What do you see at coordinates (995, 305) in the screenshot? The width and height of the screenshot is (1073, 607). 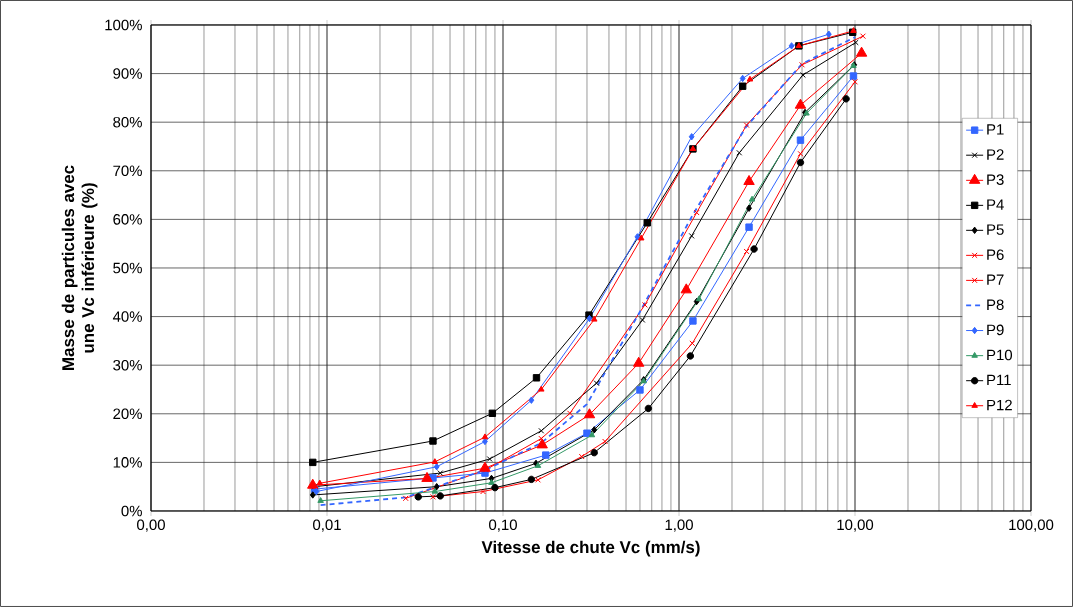 I see `legend-label: P8` at bounding box center [995, 305].